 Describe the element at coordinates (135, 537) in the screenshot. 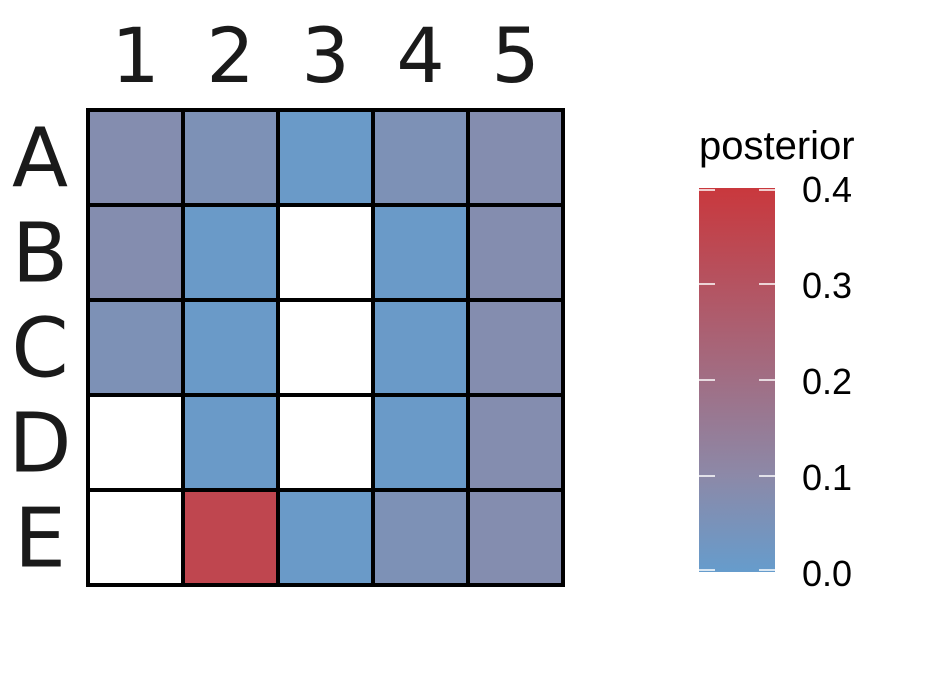

I see `heatmap-cell-E1` at that location.